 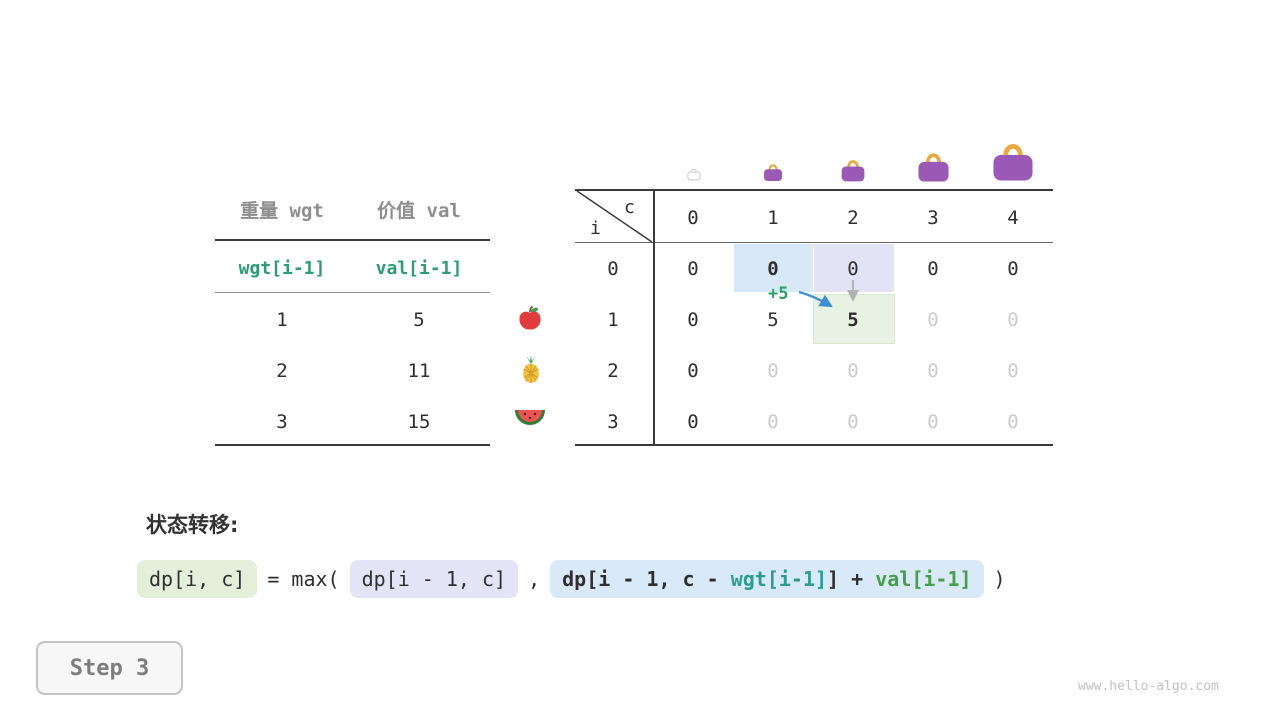 What do you see at coordinates (282, 211) in the screenshot?
I see `items-col-weight-header: 重量 wgt` at bounding box center [282, 211].